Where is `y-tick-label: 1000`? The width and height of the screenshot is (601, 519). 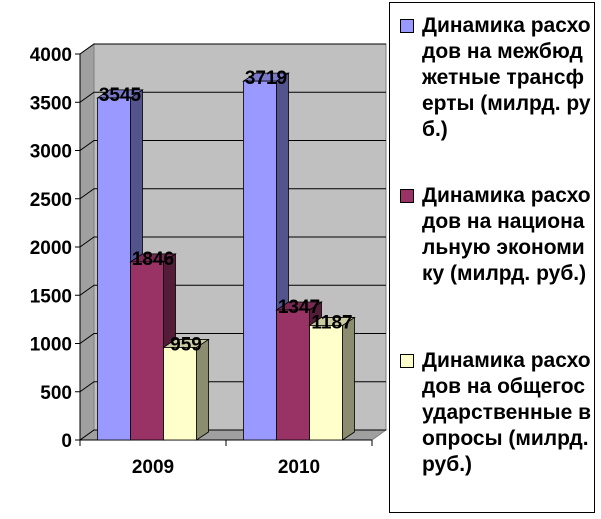
y-tick-label: 1000 is located at coordinates (51, 345).